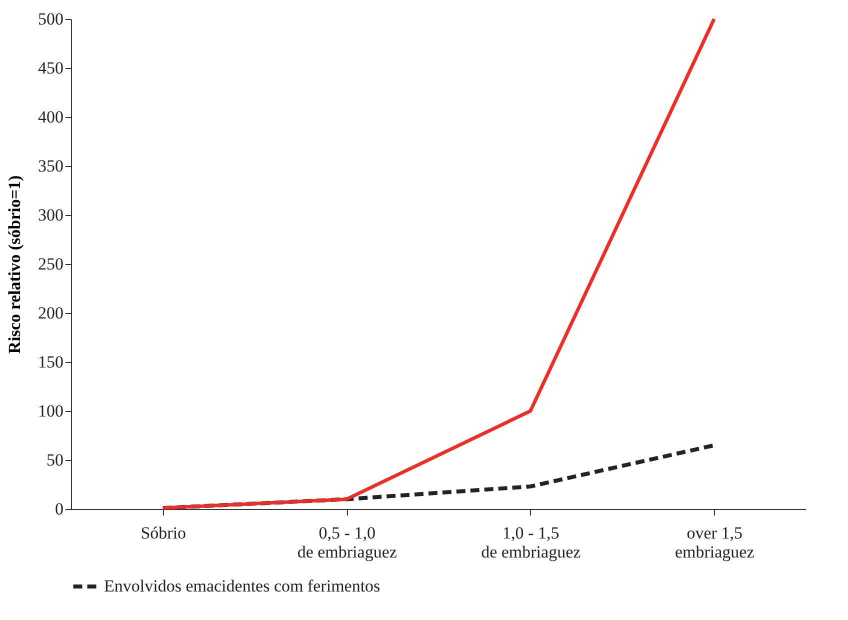  Describe the element at coordinates (51, 362) in the screenshot. I see `y-tick-label: 150` at that location.